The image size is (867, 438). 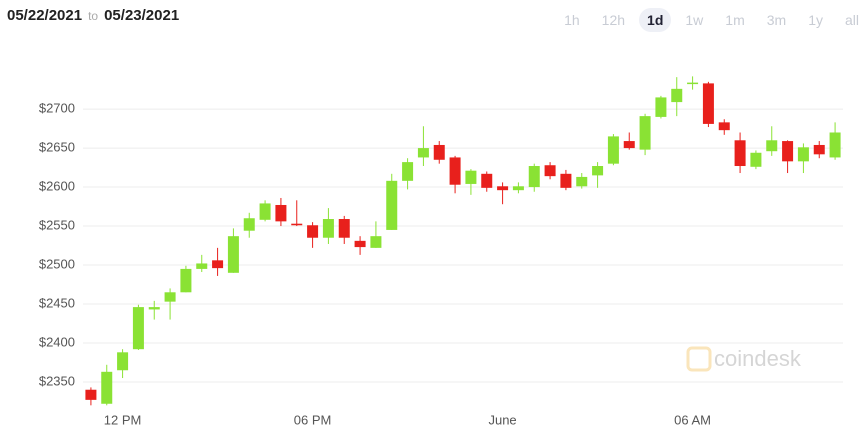 I want to click on range-button: 1y, so click(x=815, y=20).